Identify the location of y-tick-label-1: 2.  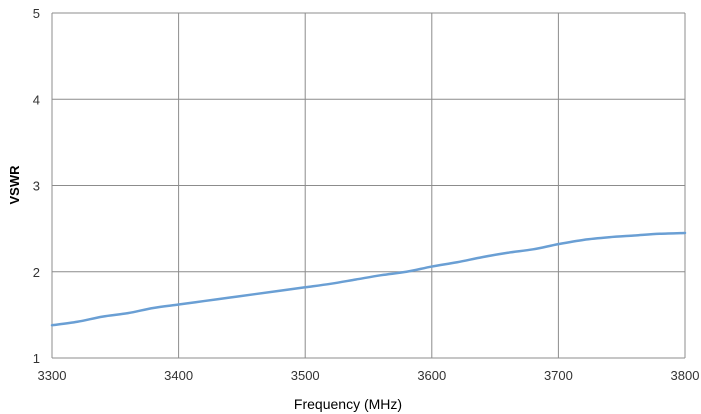
(36, 272).